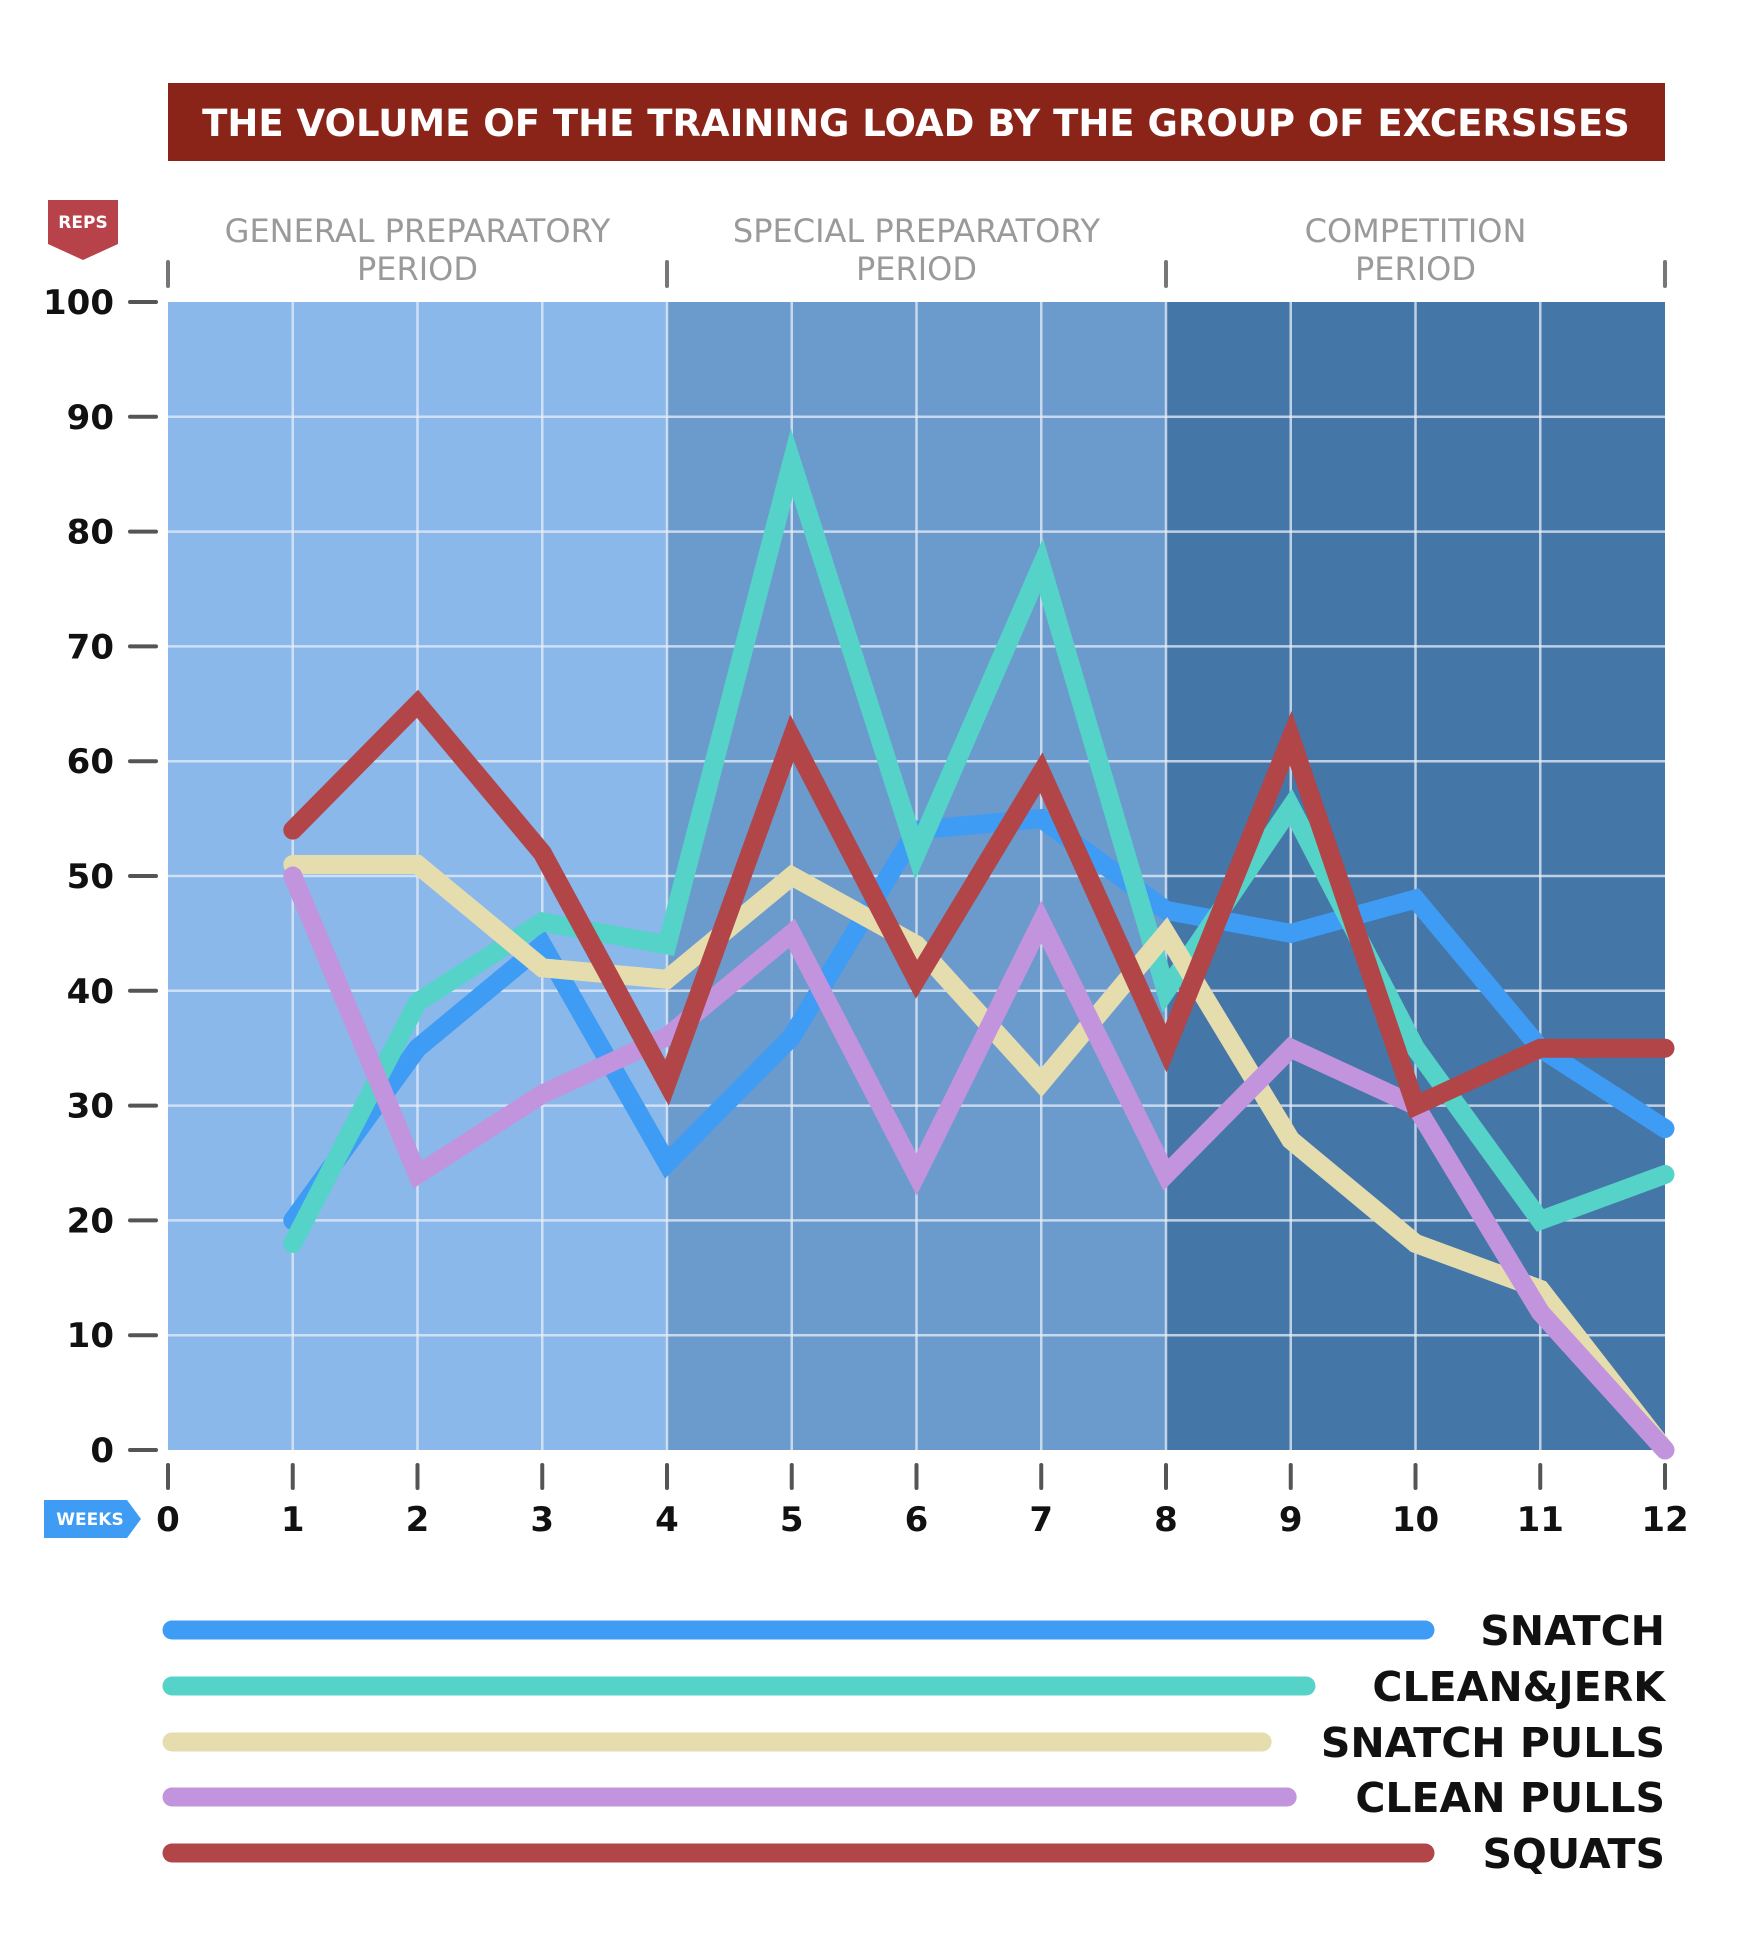  Describe the element at coordinates (1664, 1520) in the screenshot. I see `x-tick-label: 12` at that location.